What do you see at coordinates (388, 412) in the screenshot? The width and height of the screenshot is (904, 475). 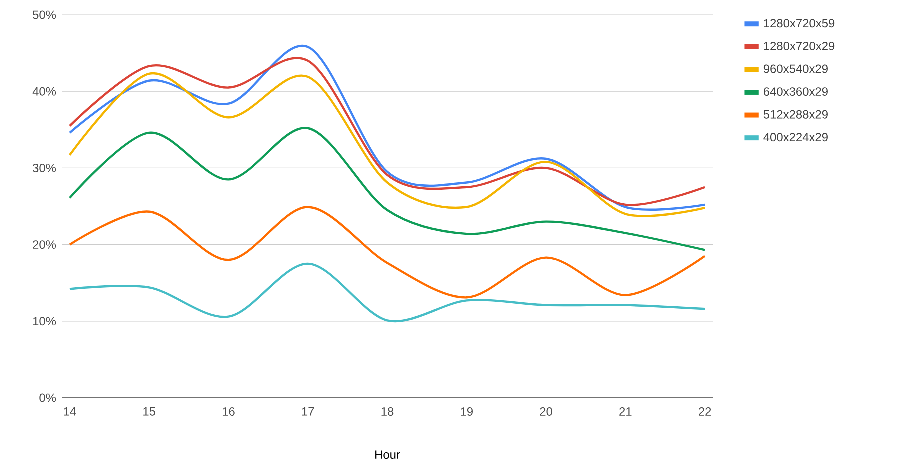 I see `x-tick-label: 18` at bounding box center [388, 412].